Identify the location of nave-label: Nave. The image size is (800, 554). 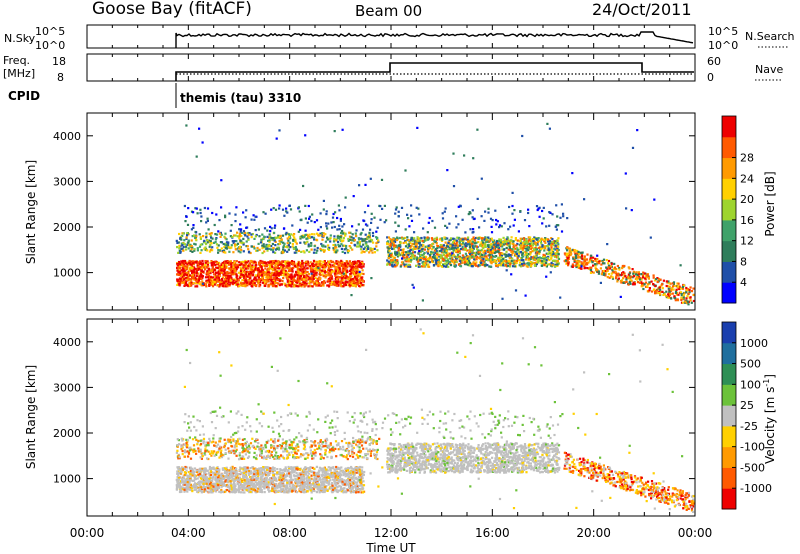
(769, 69).